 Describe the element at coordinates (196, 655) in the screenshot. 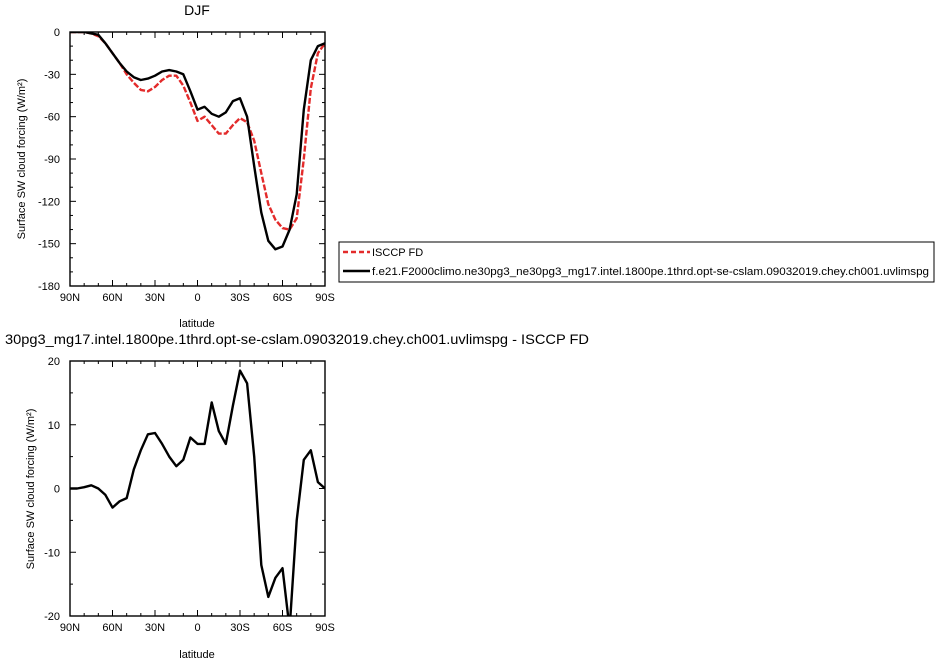

I see `chart-2-x-axis-label: latitude` at that location.